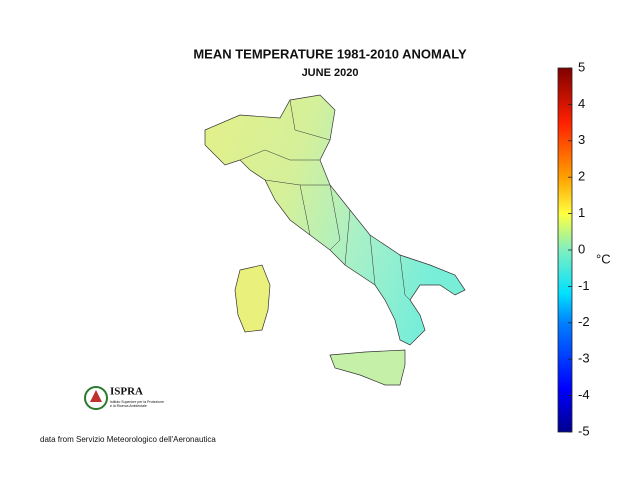  I want to click on colorbar-tick-label: -3, so click(584, 358).